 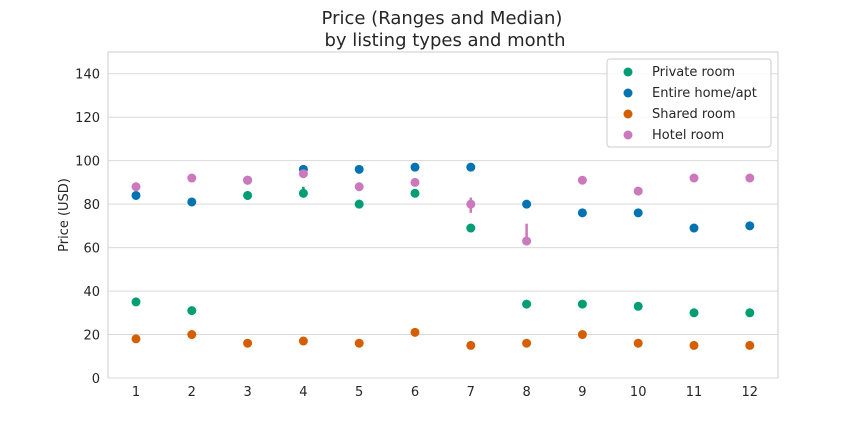 What do you see at coordinates (96, 379) in the screenshot?
I see `y-tick-label: 0` at bounding box center [96, 379].